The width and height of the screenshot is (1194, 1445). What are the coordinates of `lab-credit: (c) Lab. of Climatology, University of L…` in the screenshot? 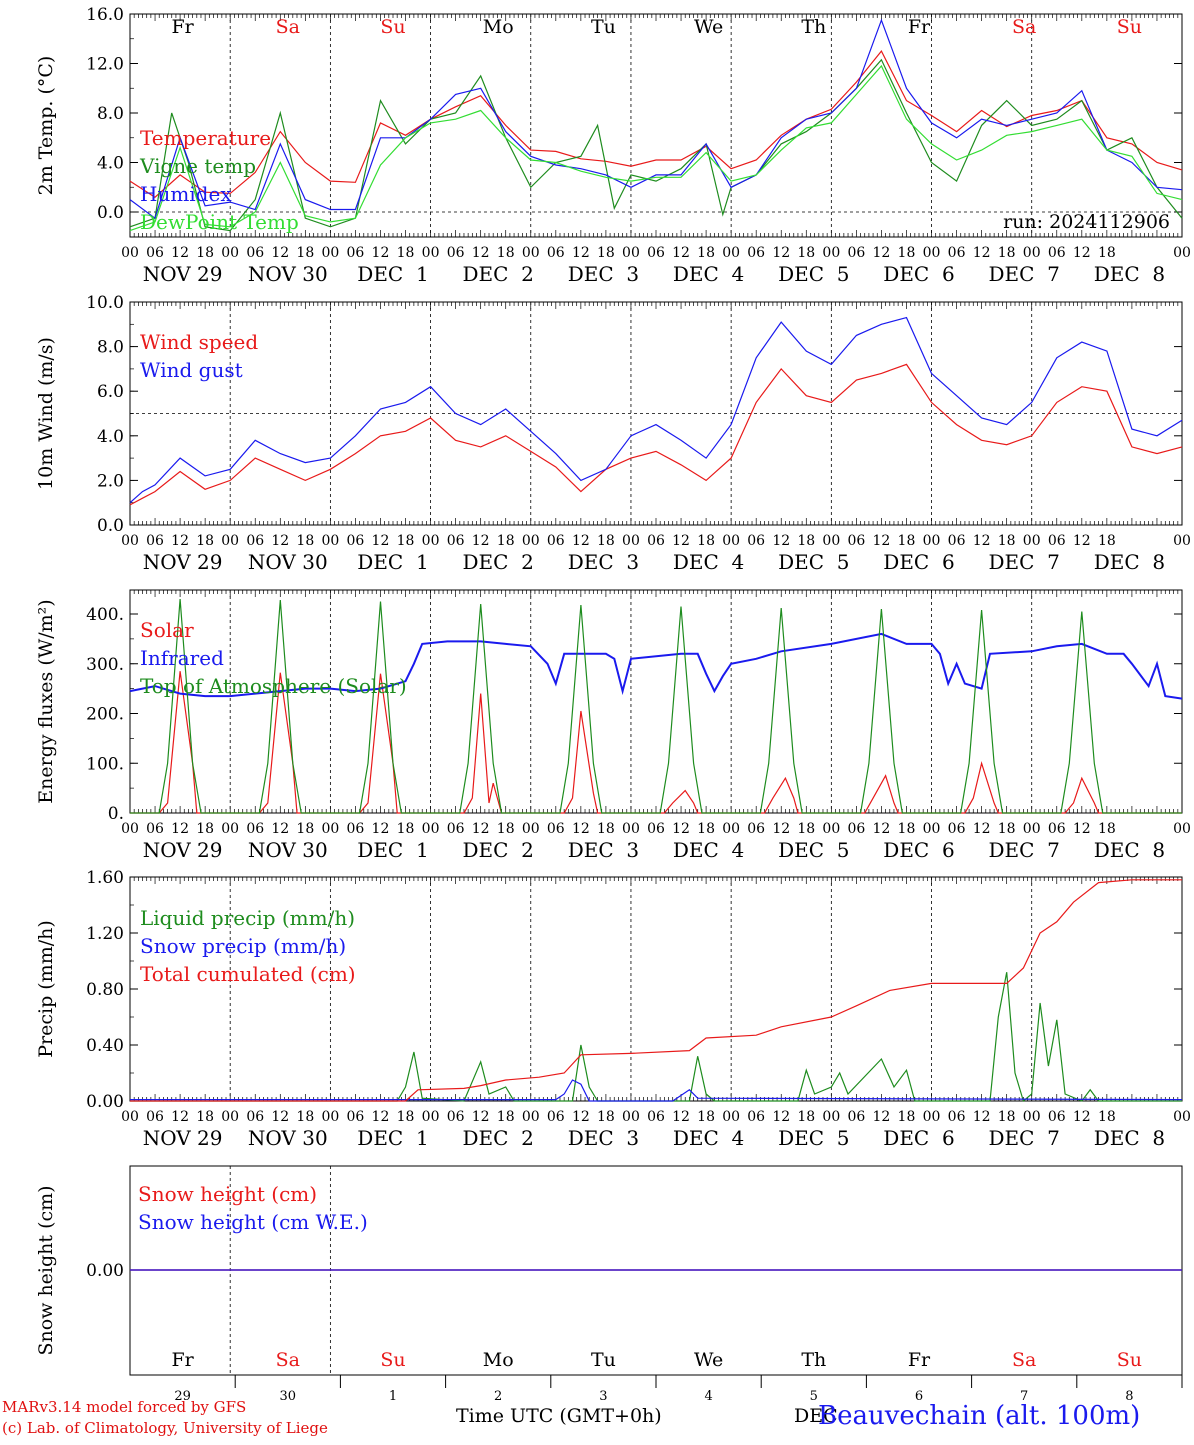 It's located at (165, 1428).